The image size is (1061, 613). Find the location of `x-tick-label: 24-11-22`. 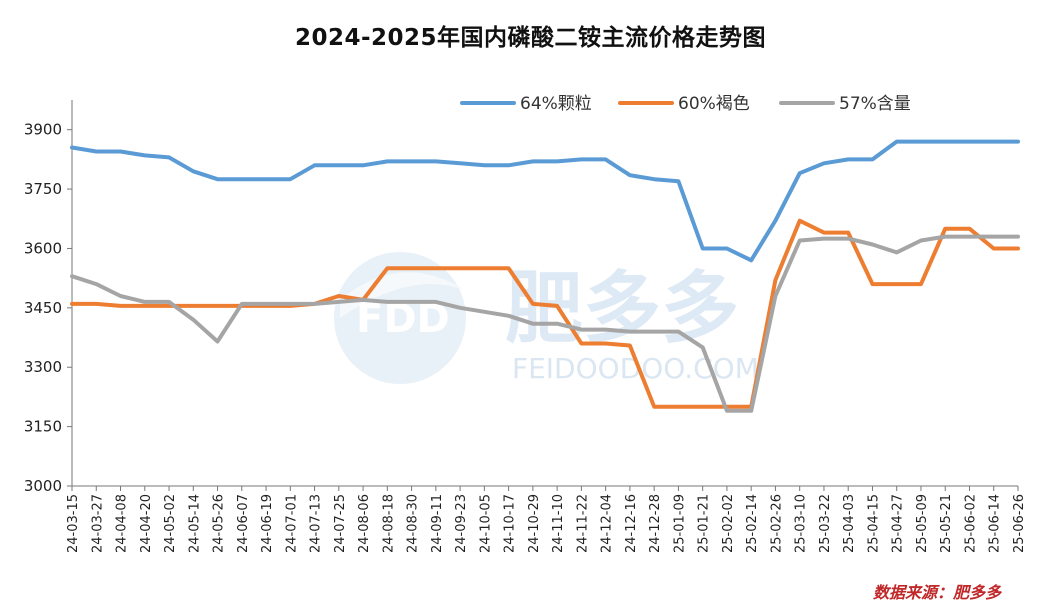

x-tick-label: 24-11-22 is located at coordinates (582, 523).